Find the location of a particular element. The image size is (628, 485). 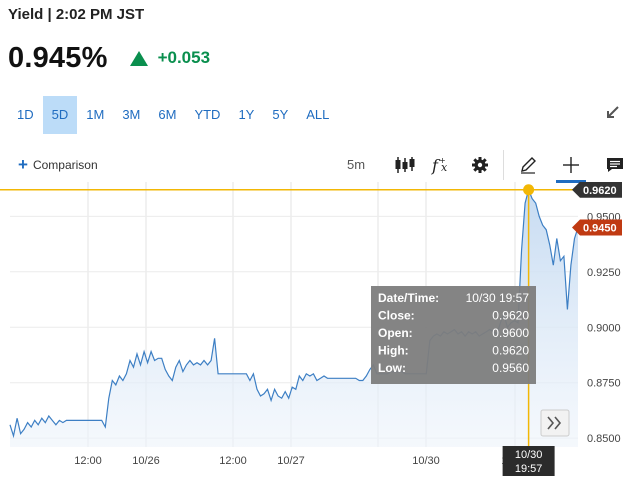

svg-text: x is located at coordinates (444, 167).